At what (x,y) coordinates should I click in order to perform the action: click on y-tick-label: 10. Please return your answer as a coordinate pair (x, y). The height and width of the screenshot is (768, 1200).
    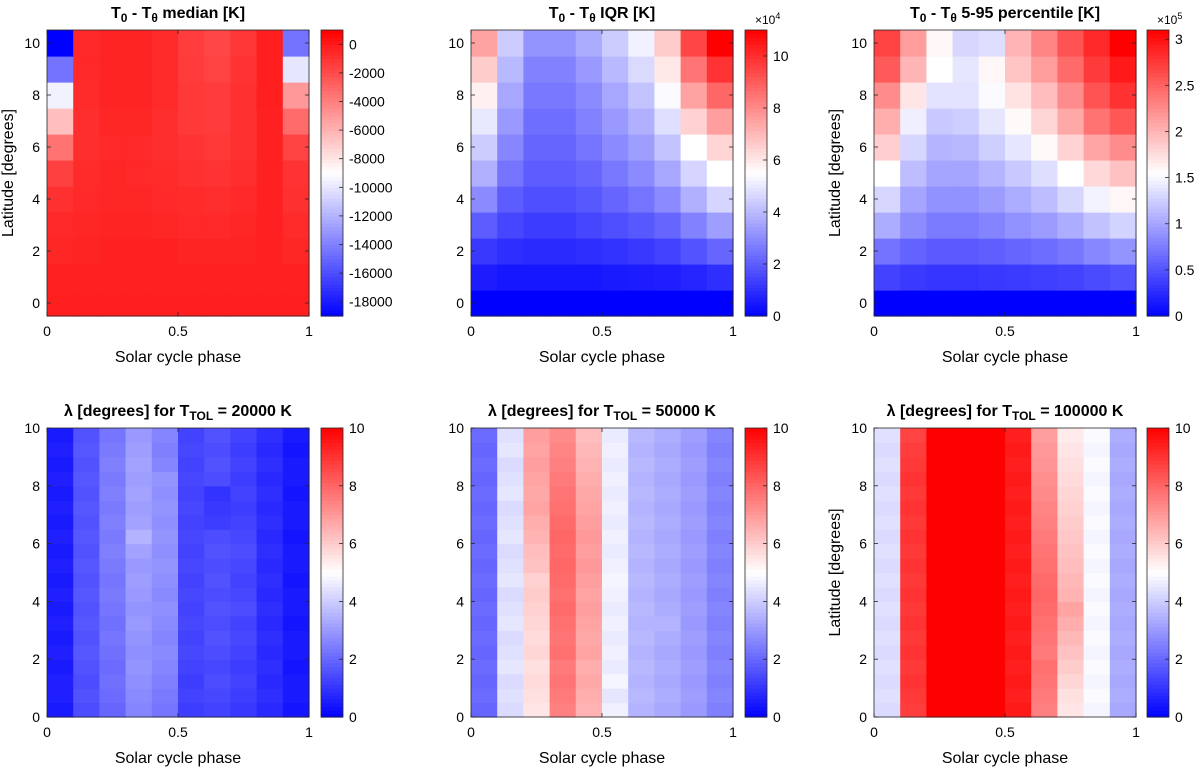
    Looking at the image, I should click on (456, 428).